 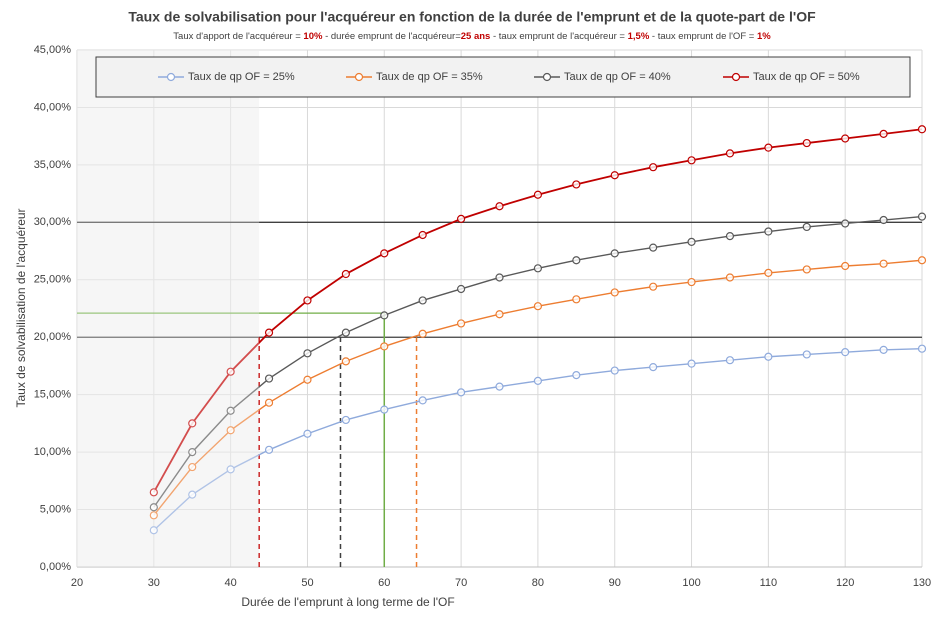 I want to click on y-tick-label: 40,00%, so click(x=53, y=107).